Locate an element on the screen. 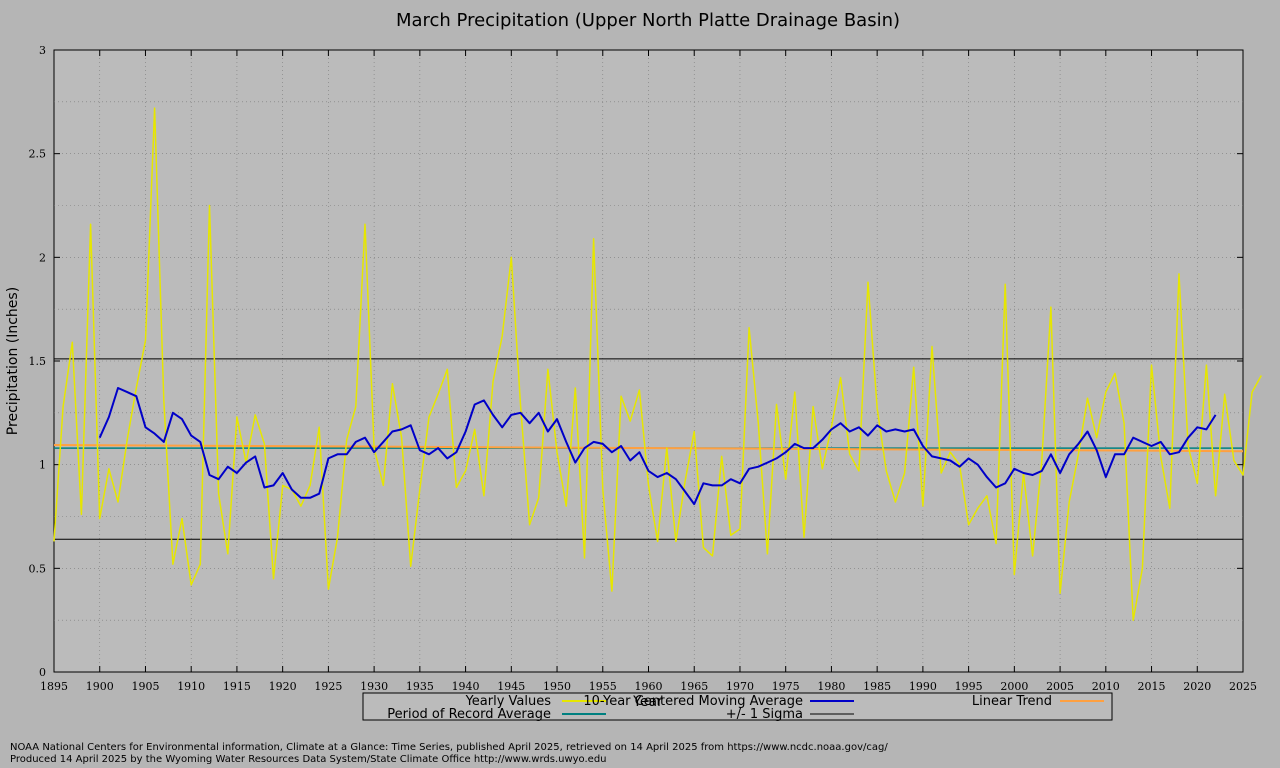 The width and height of the screenshot is (1280, 768). x-tick-label: 1915 is located at coordinates (237, 686).